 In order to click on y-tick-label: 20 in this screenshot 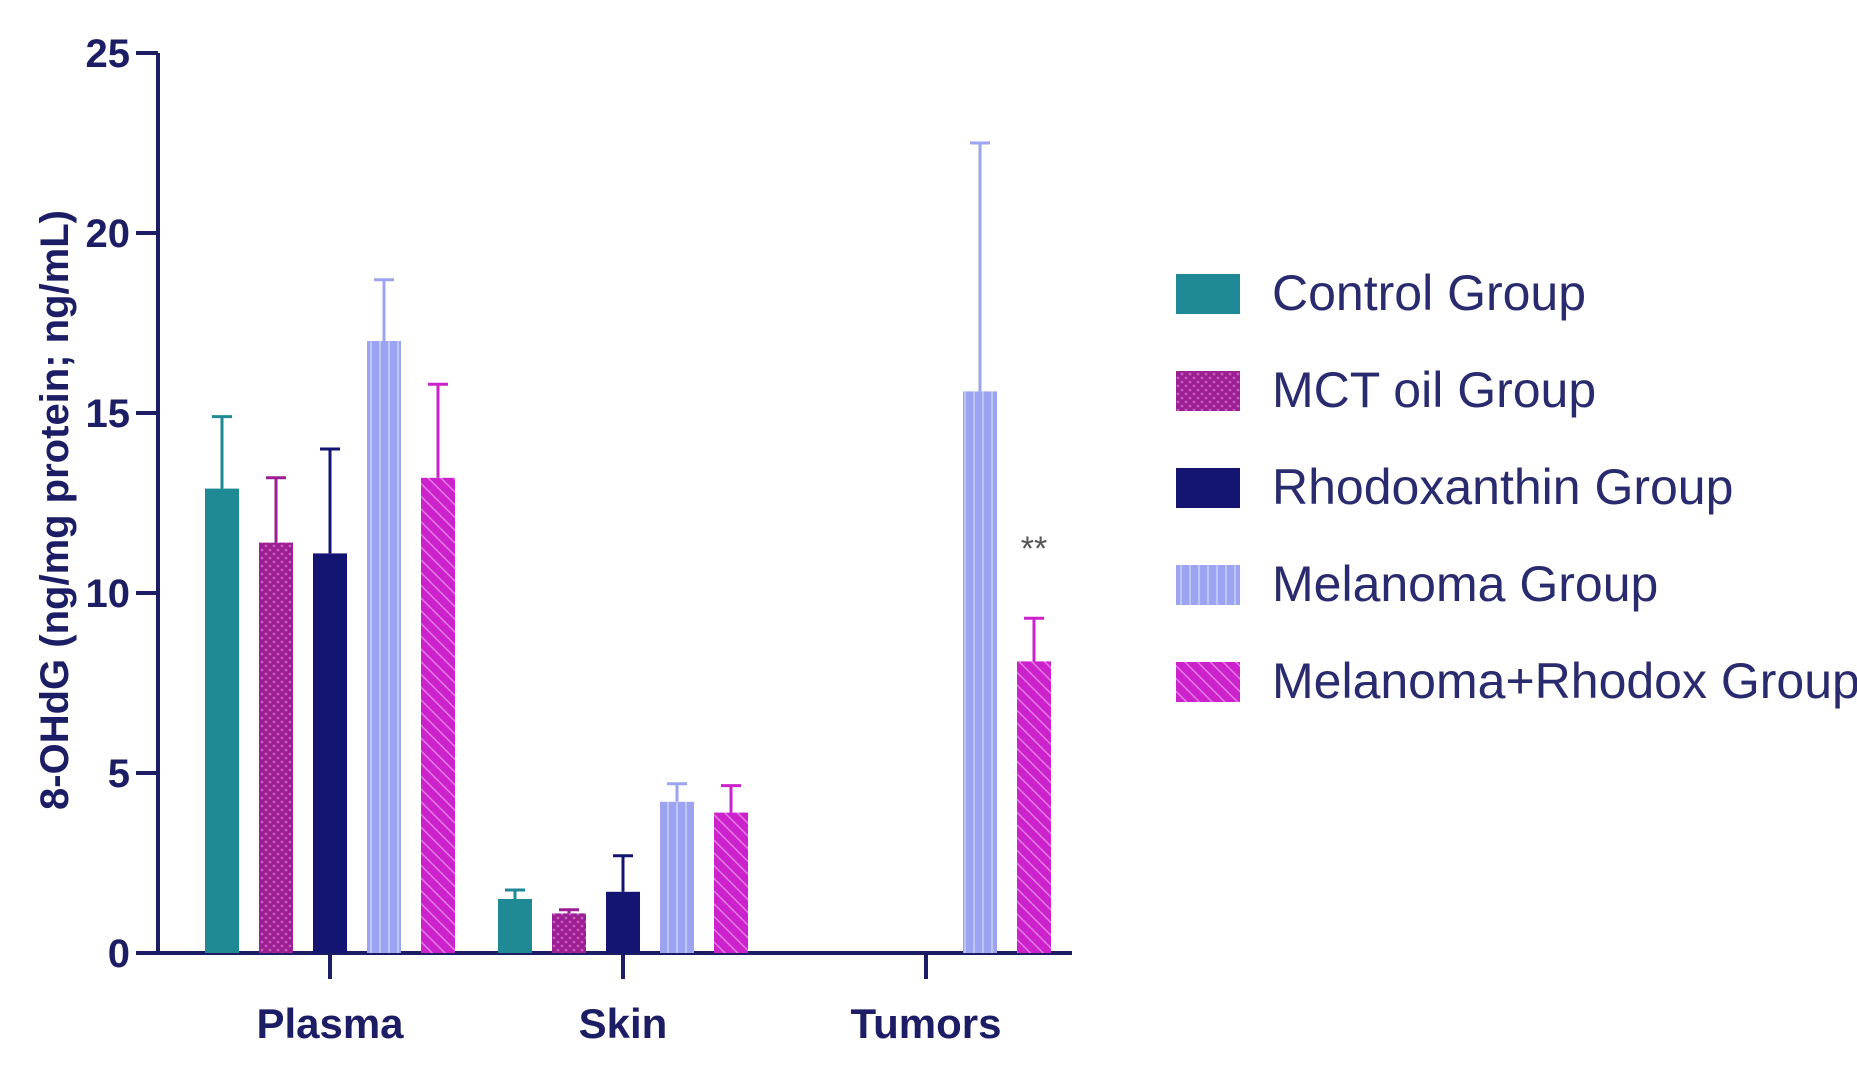, I will do `click(108, 234)`.